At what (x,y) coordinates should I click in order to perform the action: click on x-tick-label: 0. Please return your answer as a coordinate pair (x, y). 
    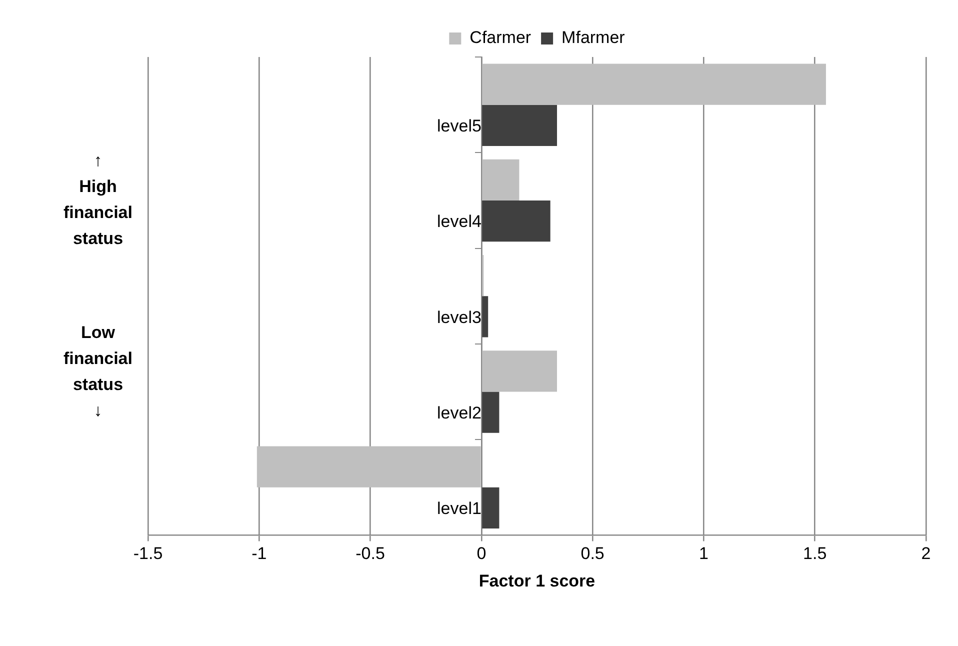
    Looking at the image, I should click on (481, 554).